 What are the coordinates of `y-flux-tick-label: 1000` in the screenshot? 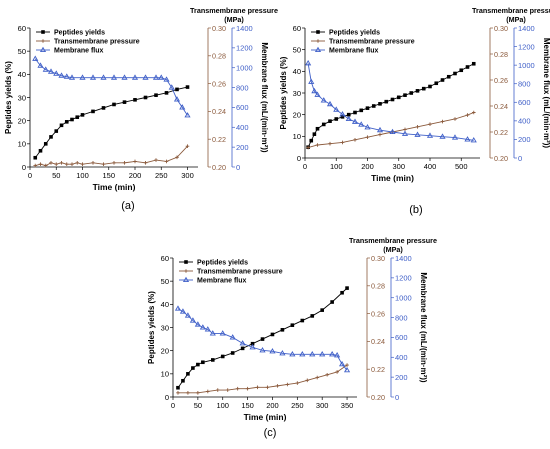 It's located at (244, 68).